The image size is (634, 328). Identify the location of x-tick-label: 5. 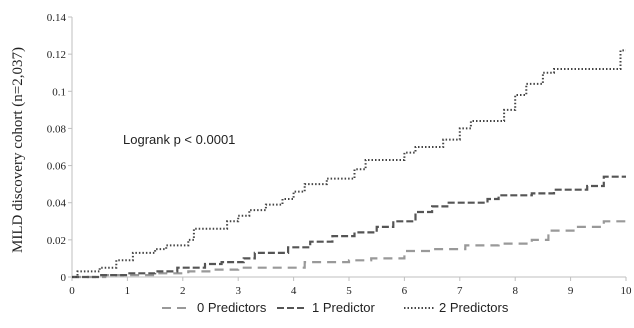
(349, 291).